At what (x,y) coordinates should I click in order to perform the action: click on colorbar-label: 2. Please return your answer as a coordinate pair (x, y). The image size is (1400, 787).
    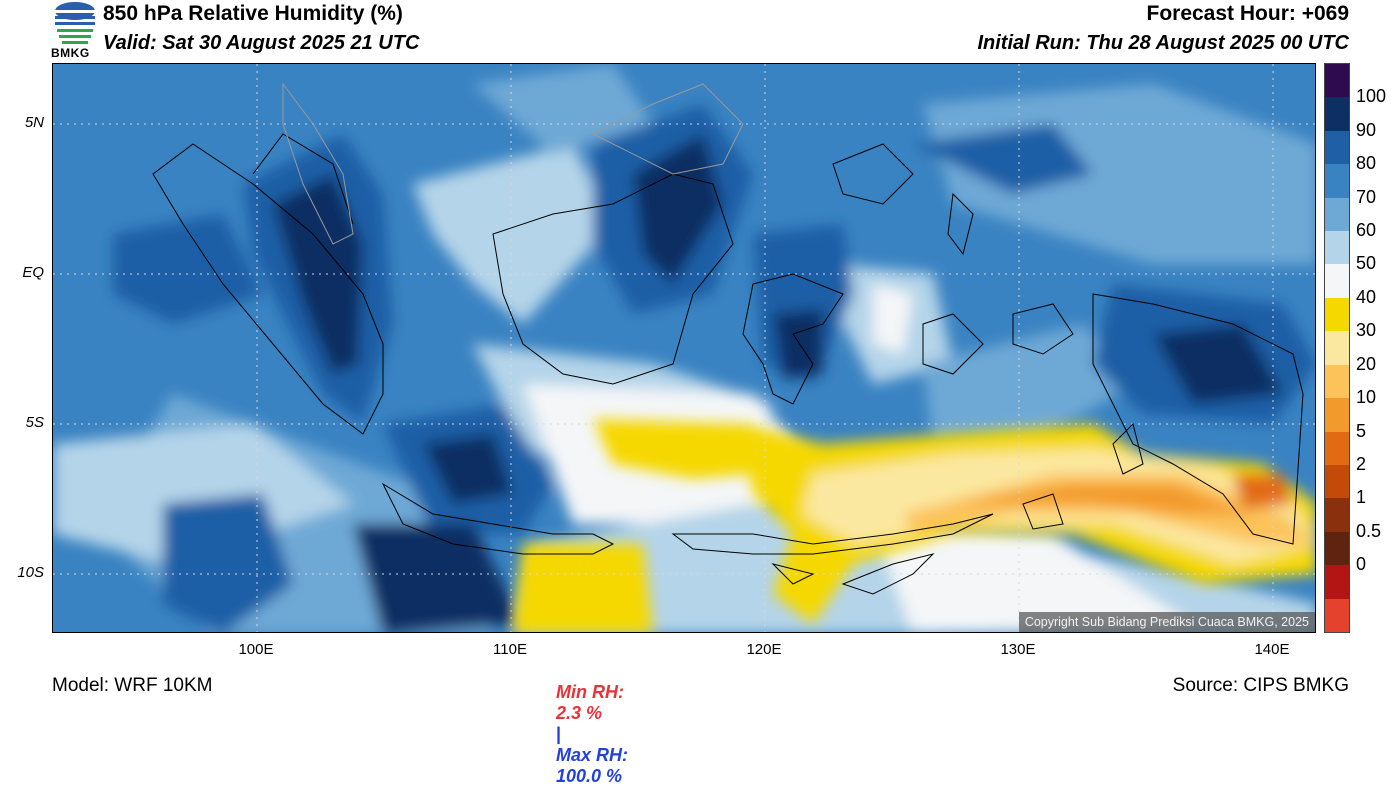
    Looking at the image, I should click on (1361, 463).